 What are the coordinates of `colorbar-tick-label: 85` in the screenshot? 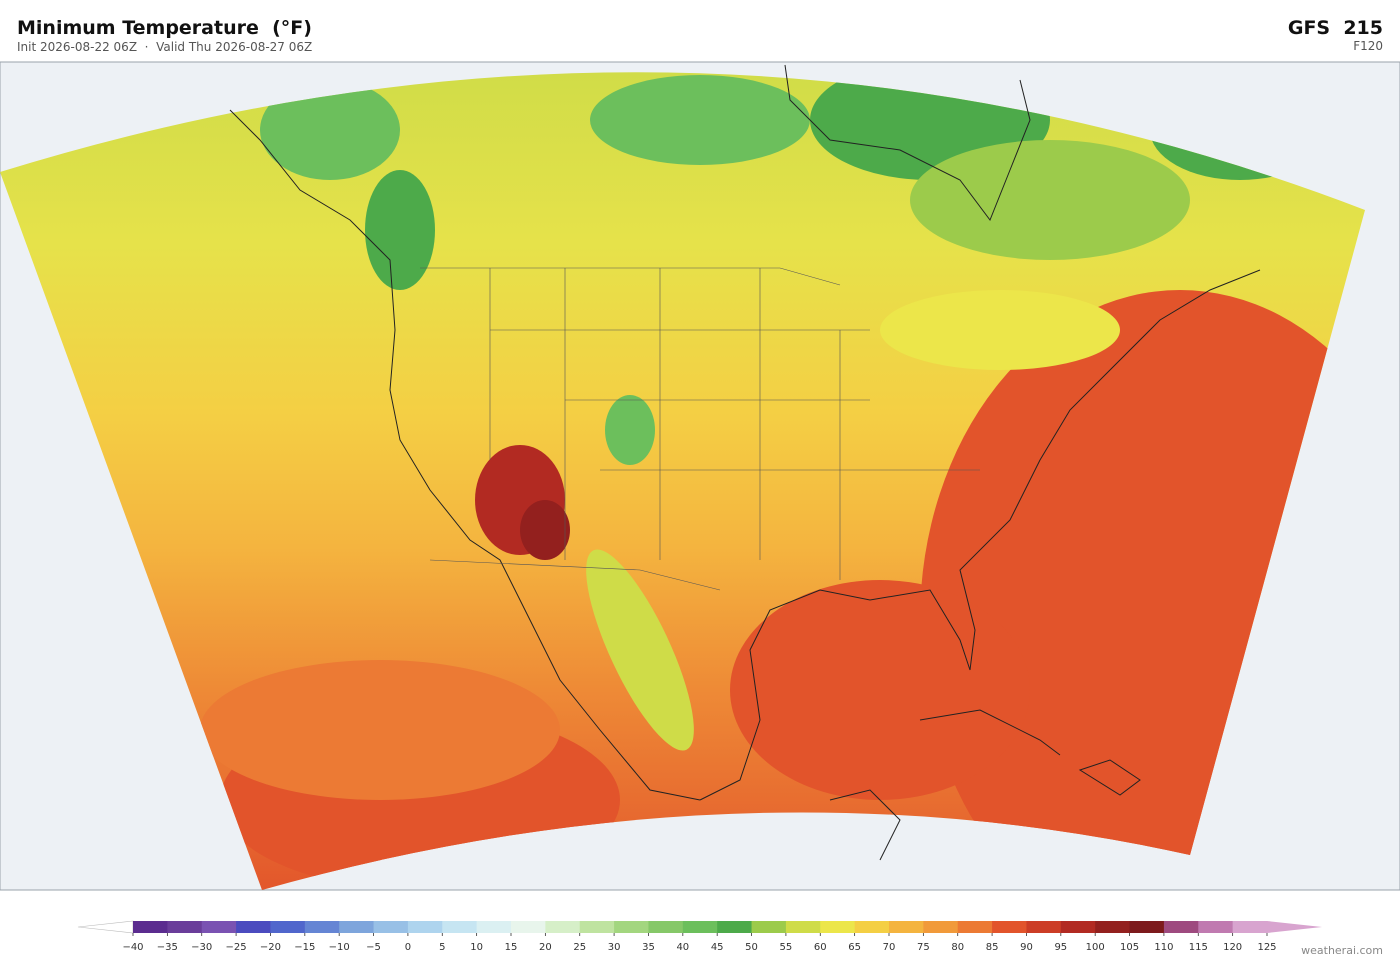 It's located at (992, 947).